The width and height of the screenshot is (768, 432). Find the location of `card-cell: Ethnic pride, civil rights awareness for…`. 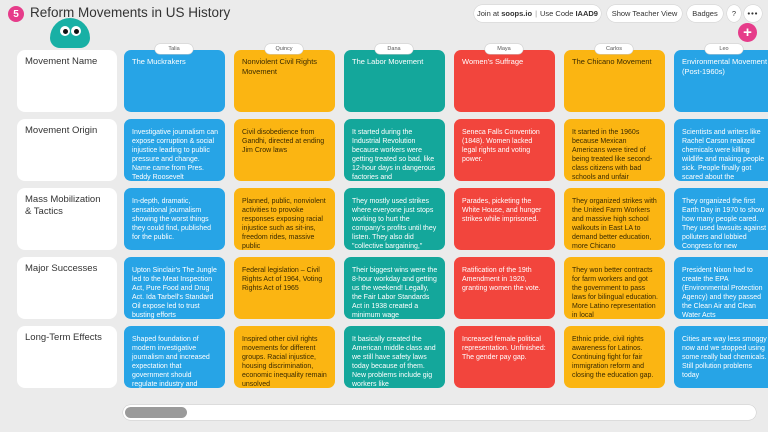

card-cell: Ethnic pride, civil rights awareness for… is located at coordinates (614, 357).